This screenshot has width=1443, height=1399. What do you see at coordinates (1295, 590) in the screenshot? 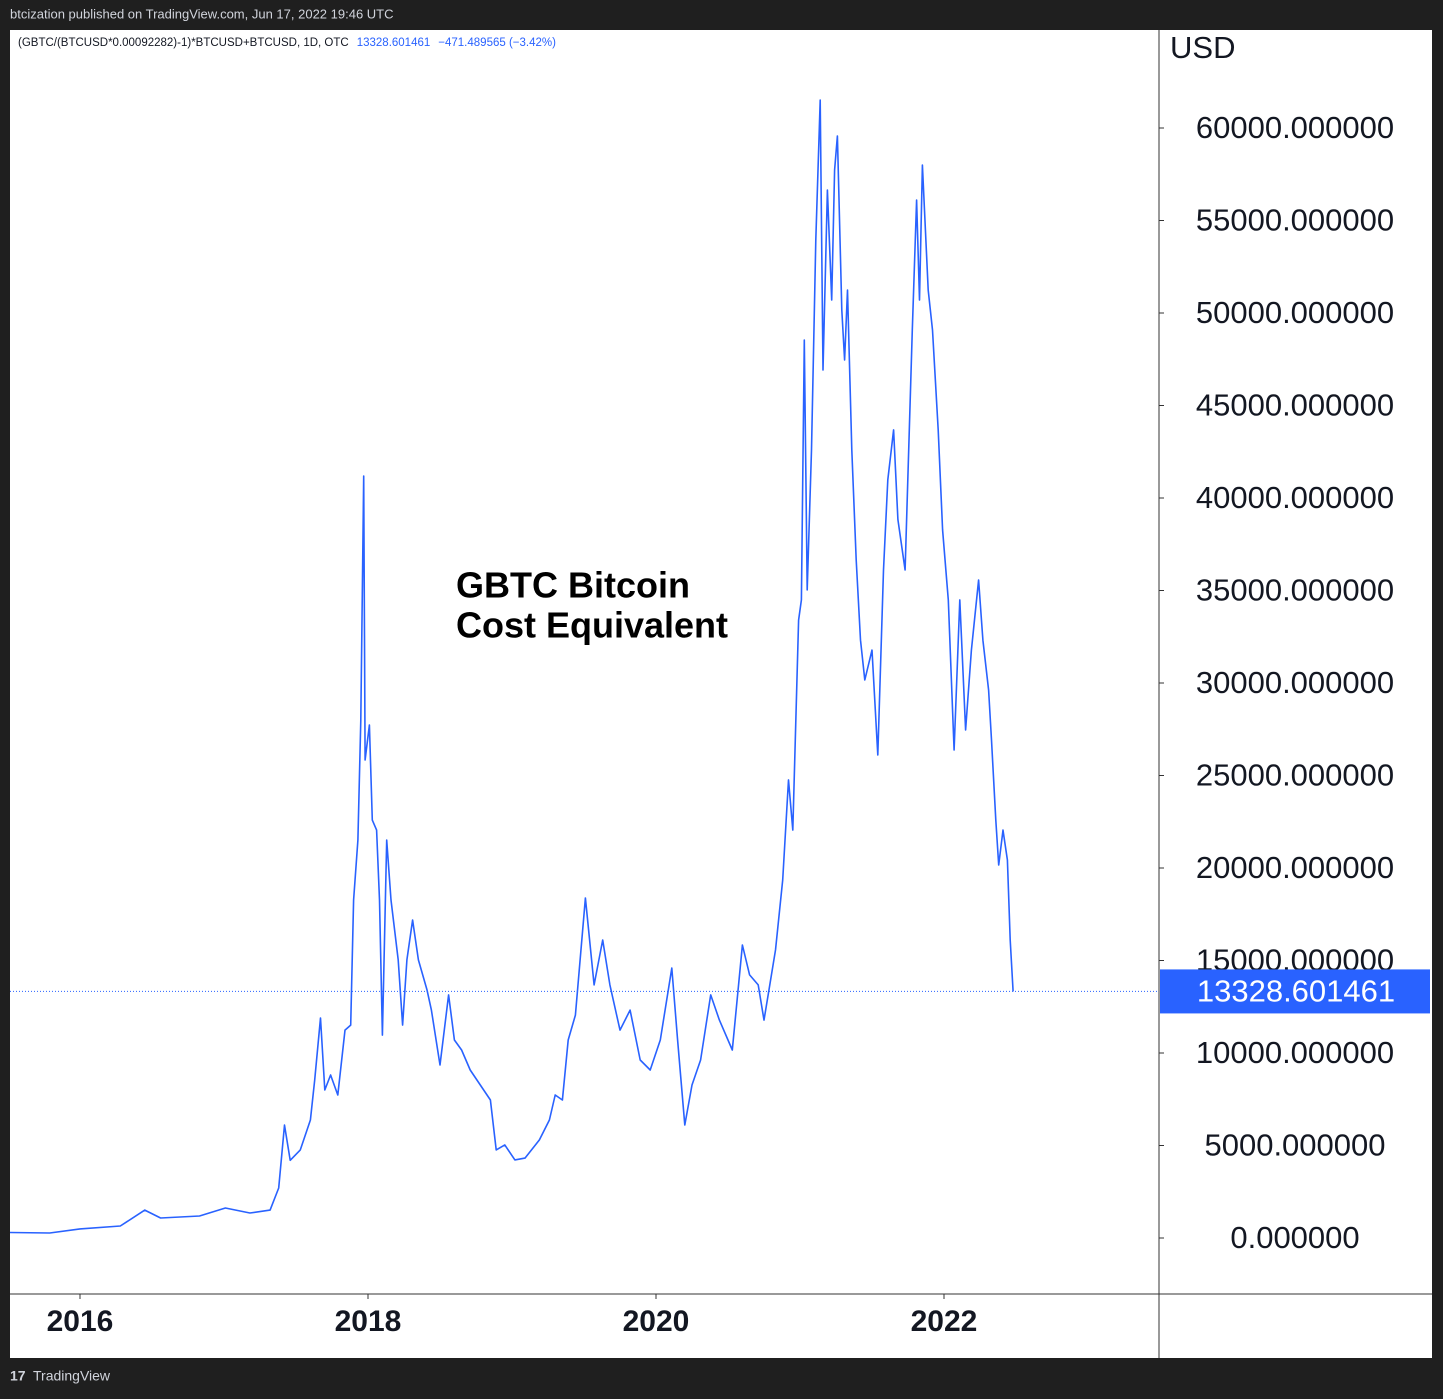
I see `y-tick-label: 35000.000000` at bounding box center [1295, 590].